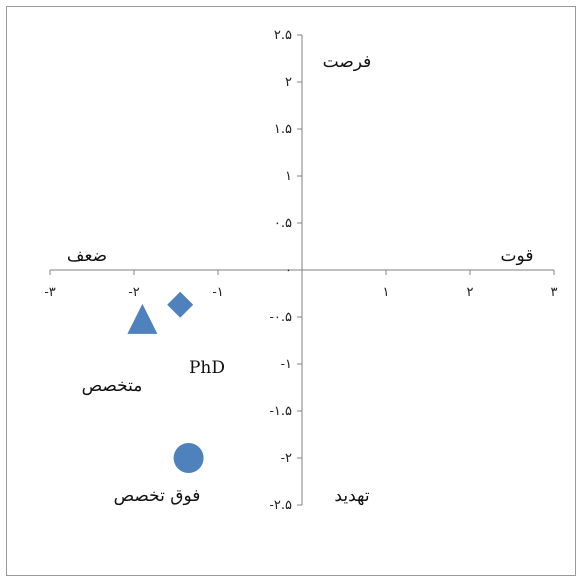  Describe the element at coordinates (288, 82) in the screenshot. I see `y-tick-label: ۲` at that location.